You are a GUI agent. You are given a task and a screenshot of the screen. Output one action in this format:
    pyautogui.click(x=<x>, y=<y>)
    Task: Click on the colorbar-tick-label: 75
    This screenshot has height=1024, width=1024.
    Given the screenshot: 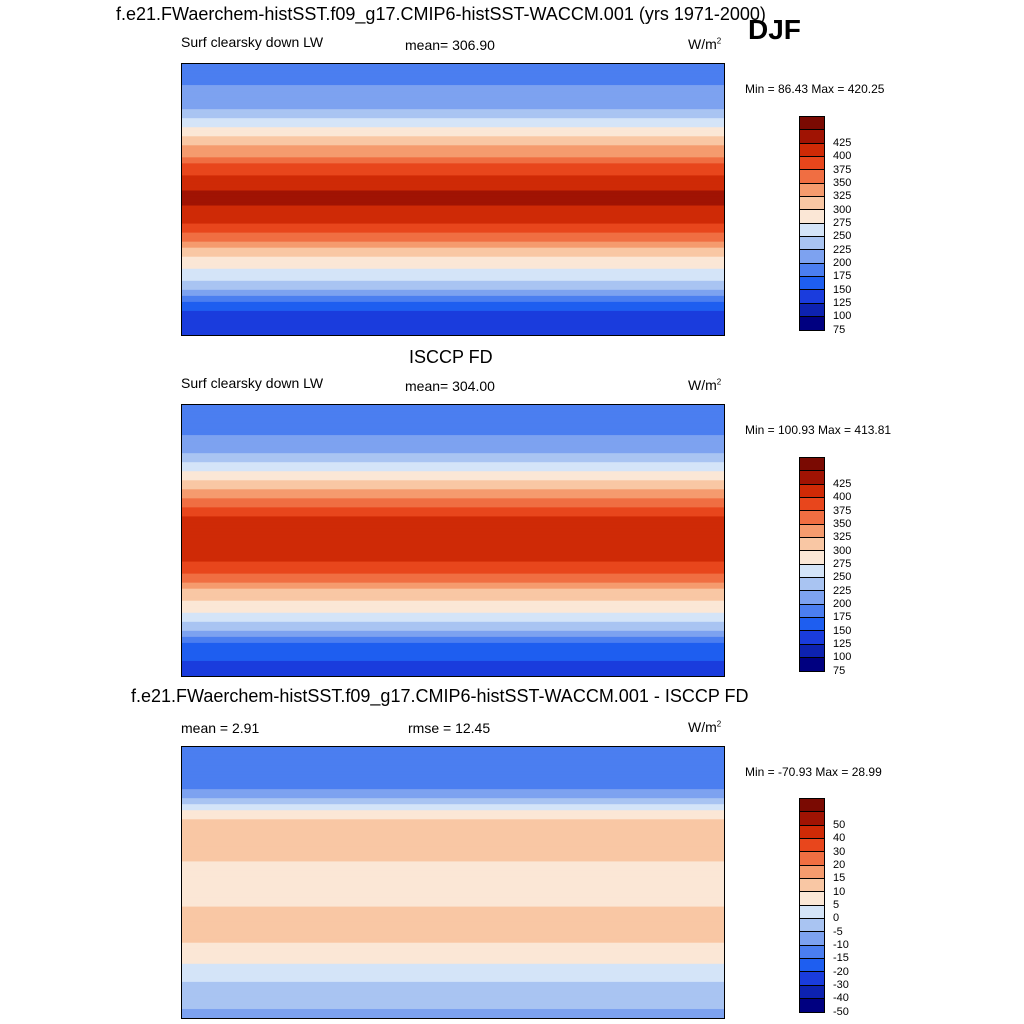 What is the action you would take?
    pyautogui.click(x=839, y=329)
    